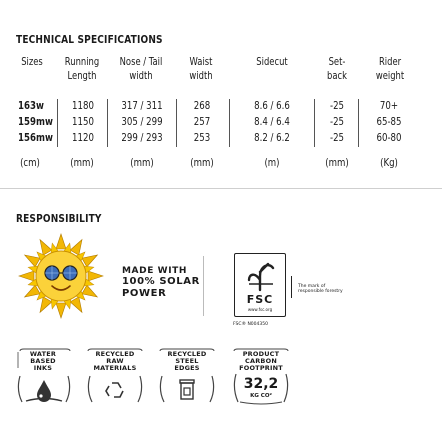 This screenshot has width=442, height=442. What do you see at coordinates (141, 76) in the screenshot?
I see `header-nose-2: width` at bounding box center [141, 76].